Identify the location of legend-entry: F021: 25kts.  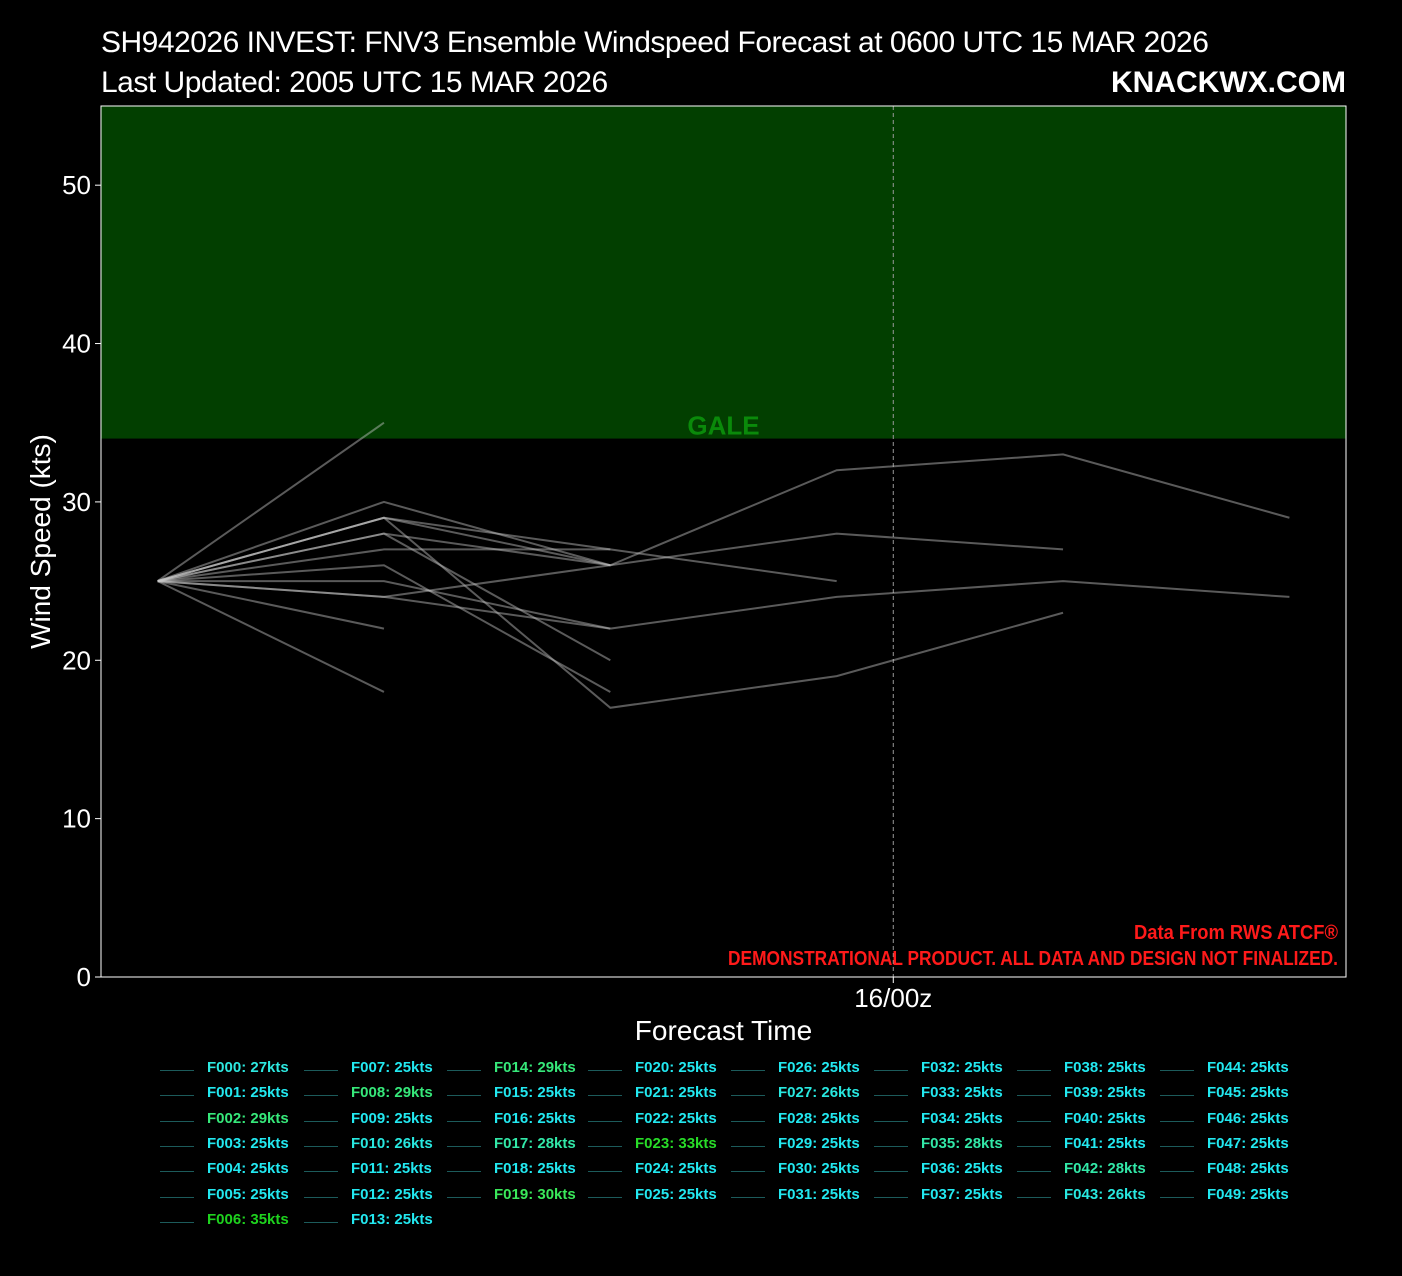
(676, 1093).